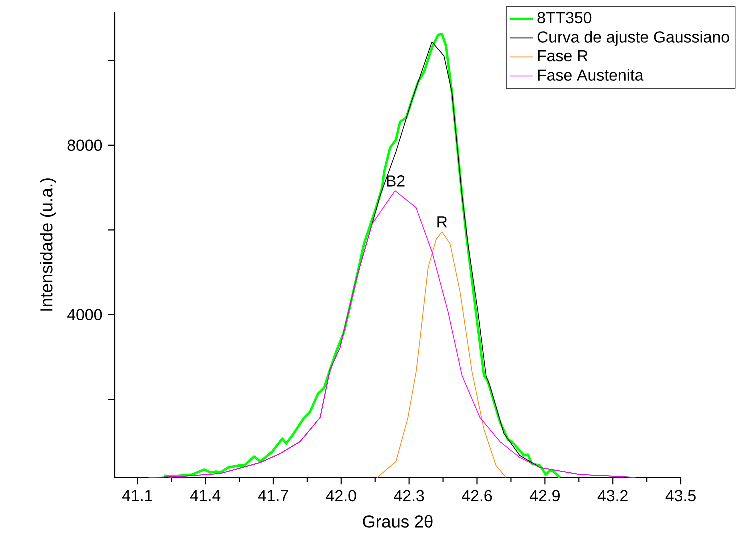  What do you see at coordinates (477, 496) in the screenshot?
I see `x-tick-label: 42.6` at bounding box center [477, 496].